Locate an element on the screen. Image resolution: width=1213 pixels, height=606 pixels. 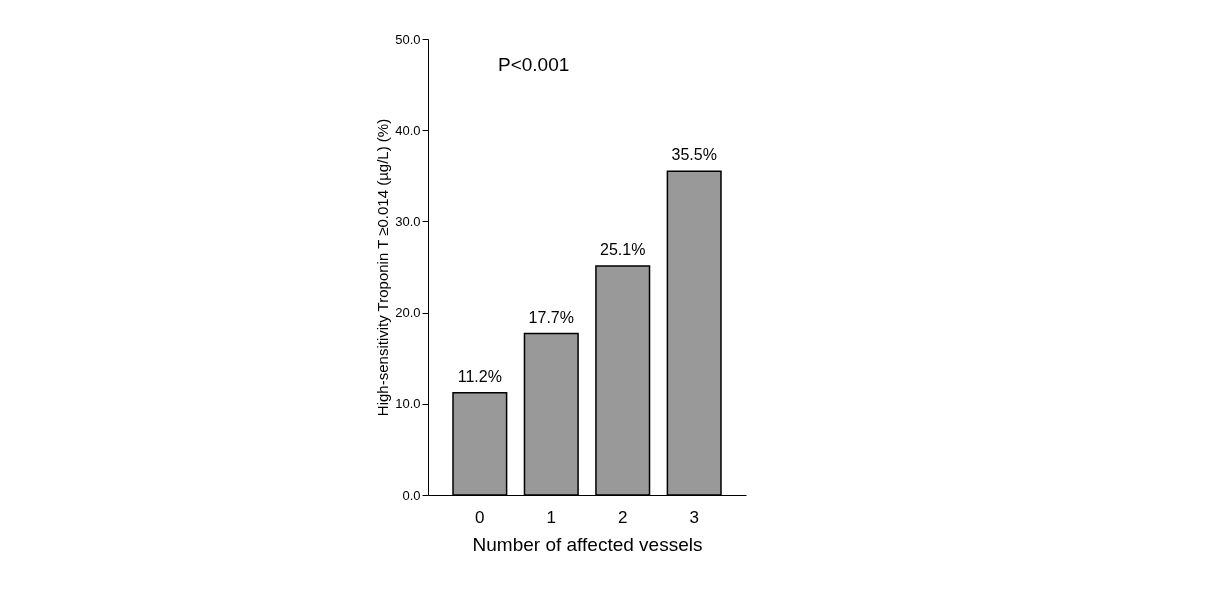
y-tick-label: 40.0 is located at coordinates (408, 130).